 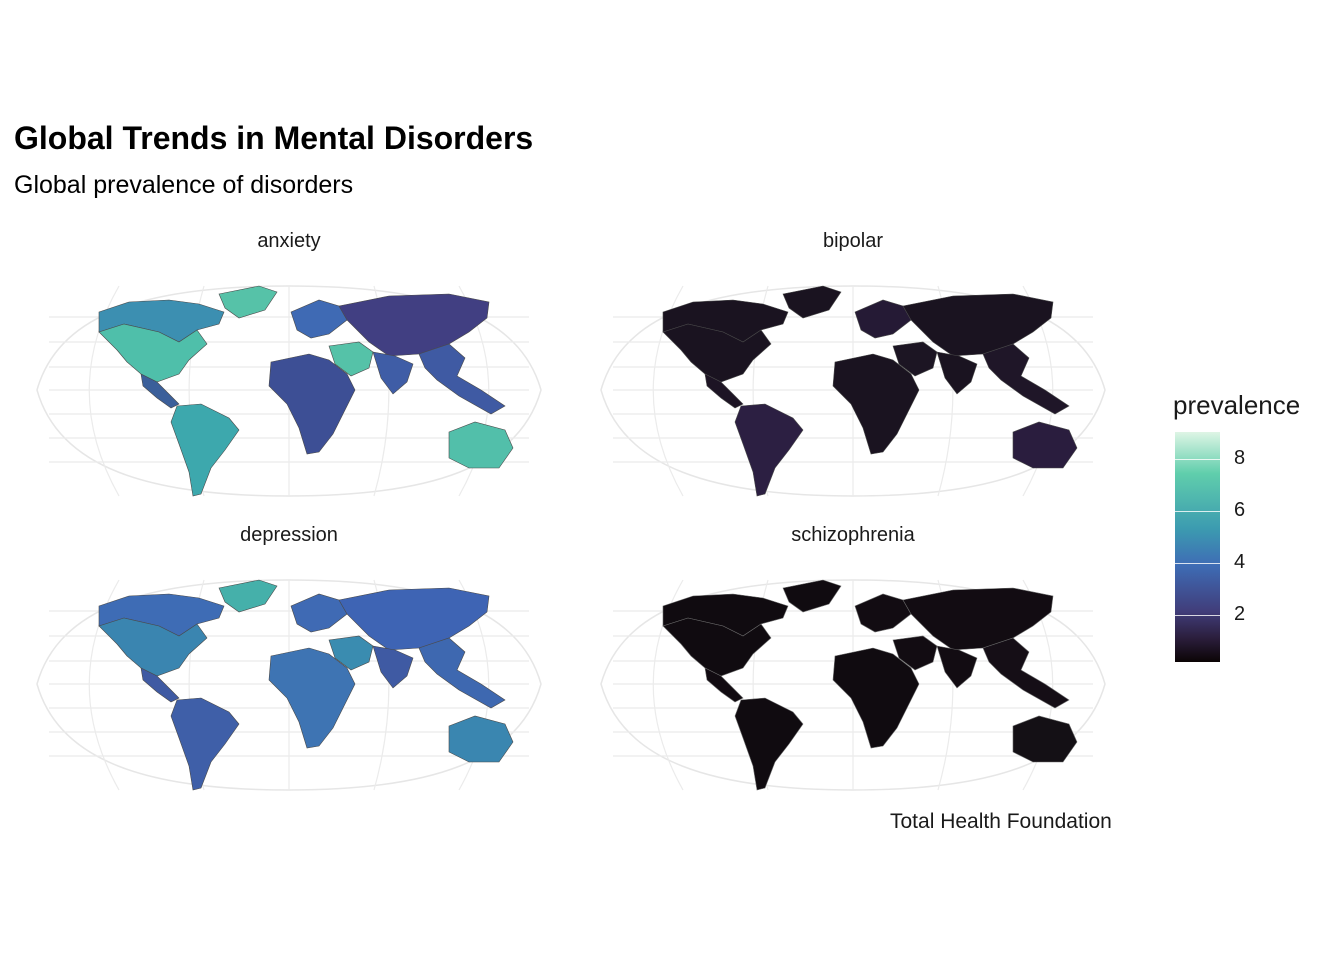 What do you see at coordinates (1240, 614) in the screenshot?
I see `legend-tick-label: 2` at bounding box center [1240, 614].